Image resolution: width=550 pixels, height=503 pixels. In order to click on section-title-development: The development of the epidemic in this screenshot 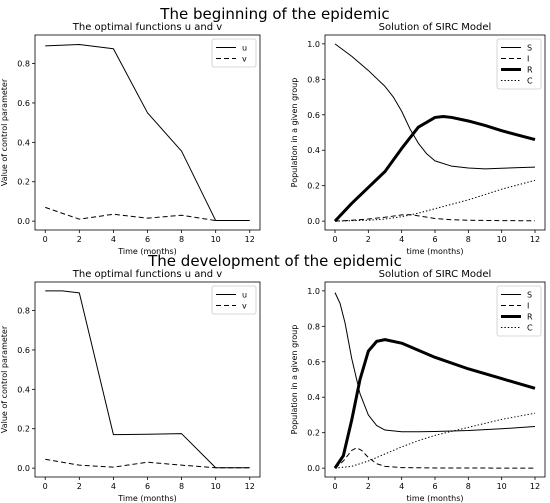, I will do `click(274, 261)`.